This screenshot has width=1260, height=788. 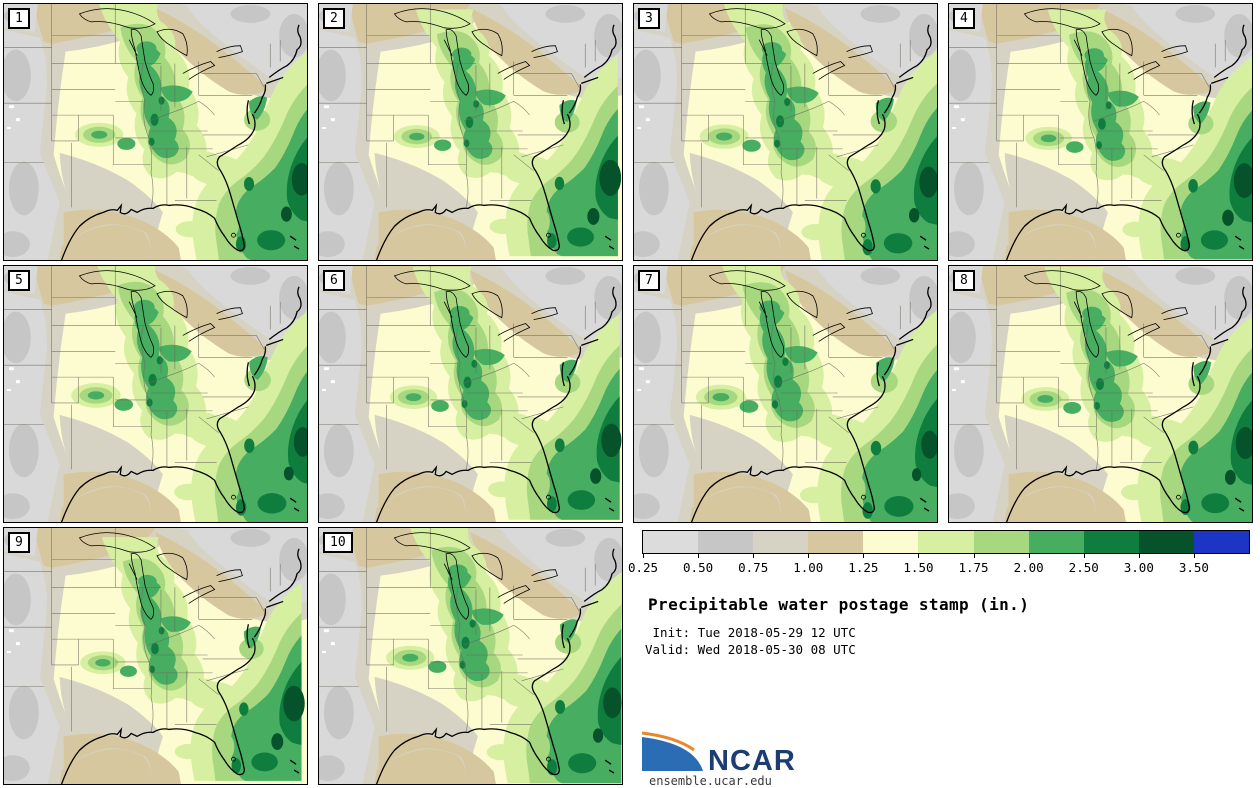 I want to click on member-number-badge: 8, so click(x=964, y=280).